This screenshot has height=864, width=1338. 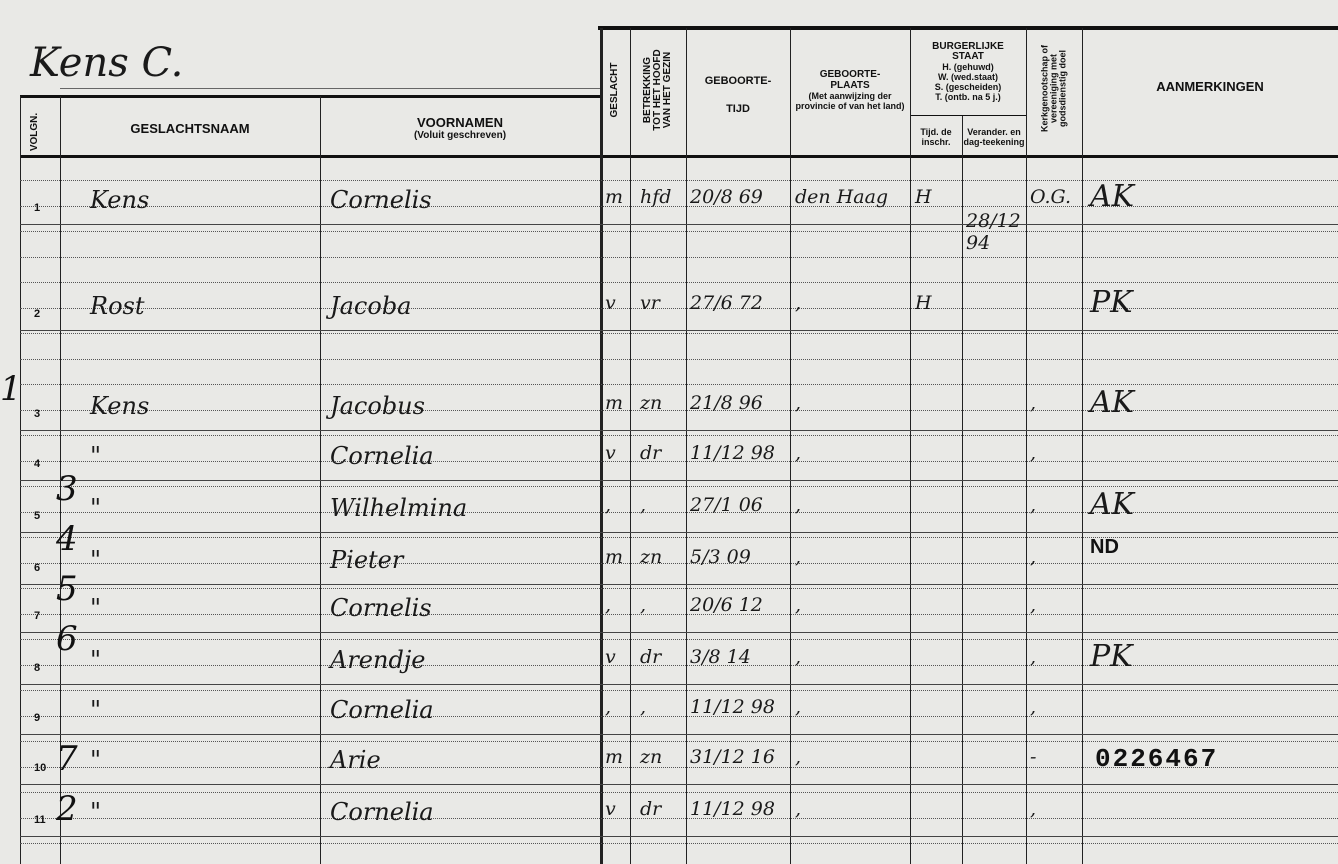 I want to click on subheader-rule, so click(x=968, y=115).